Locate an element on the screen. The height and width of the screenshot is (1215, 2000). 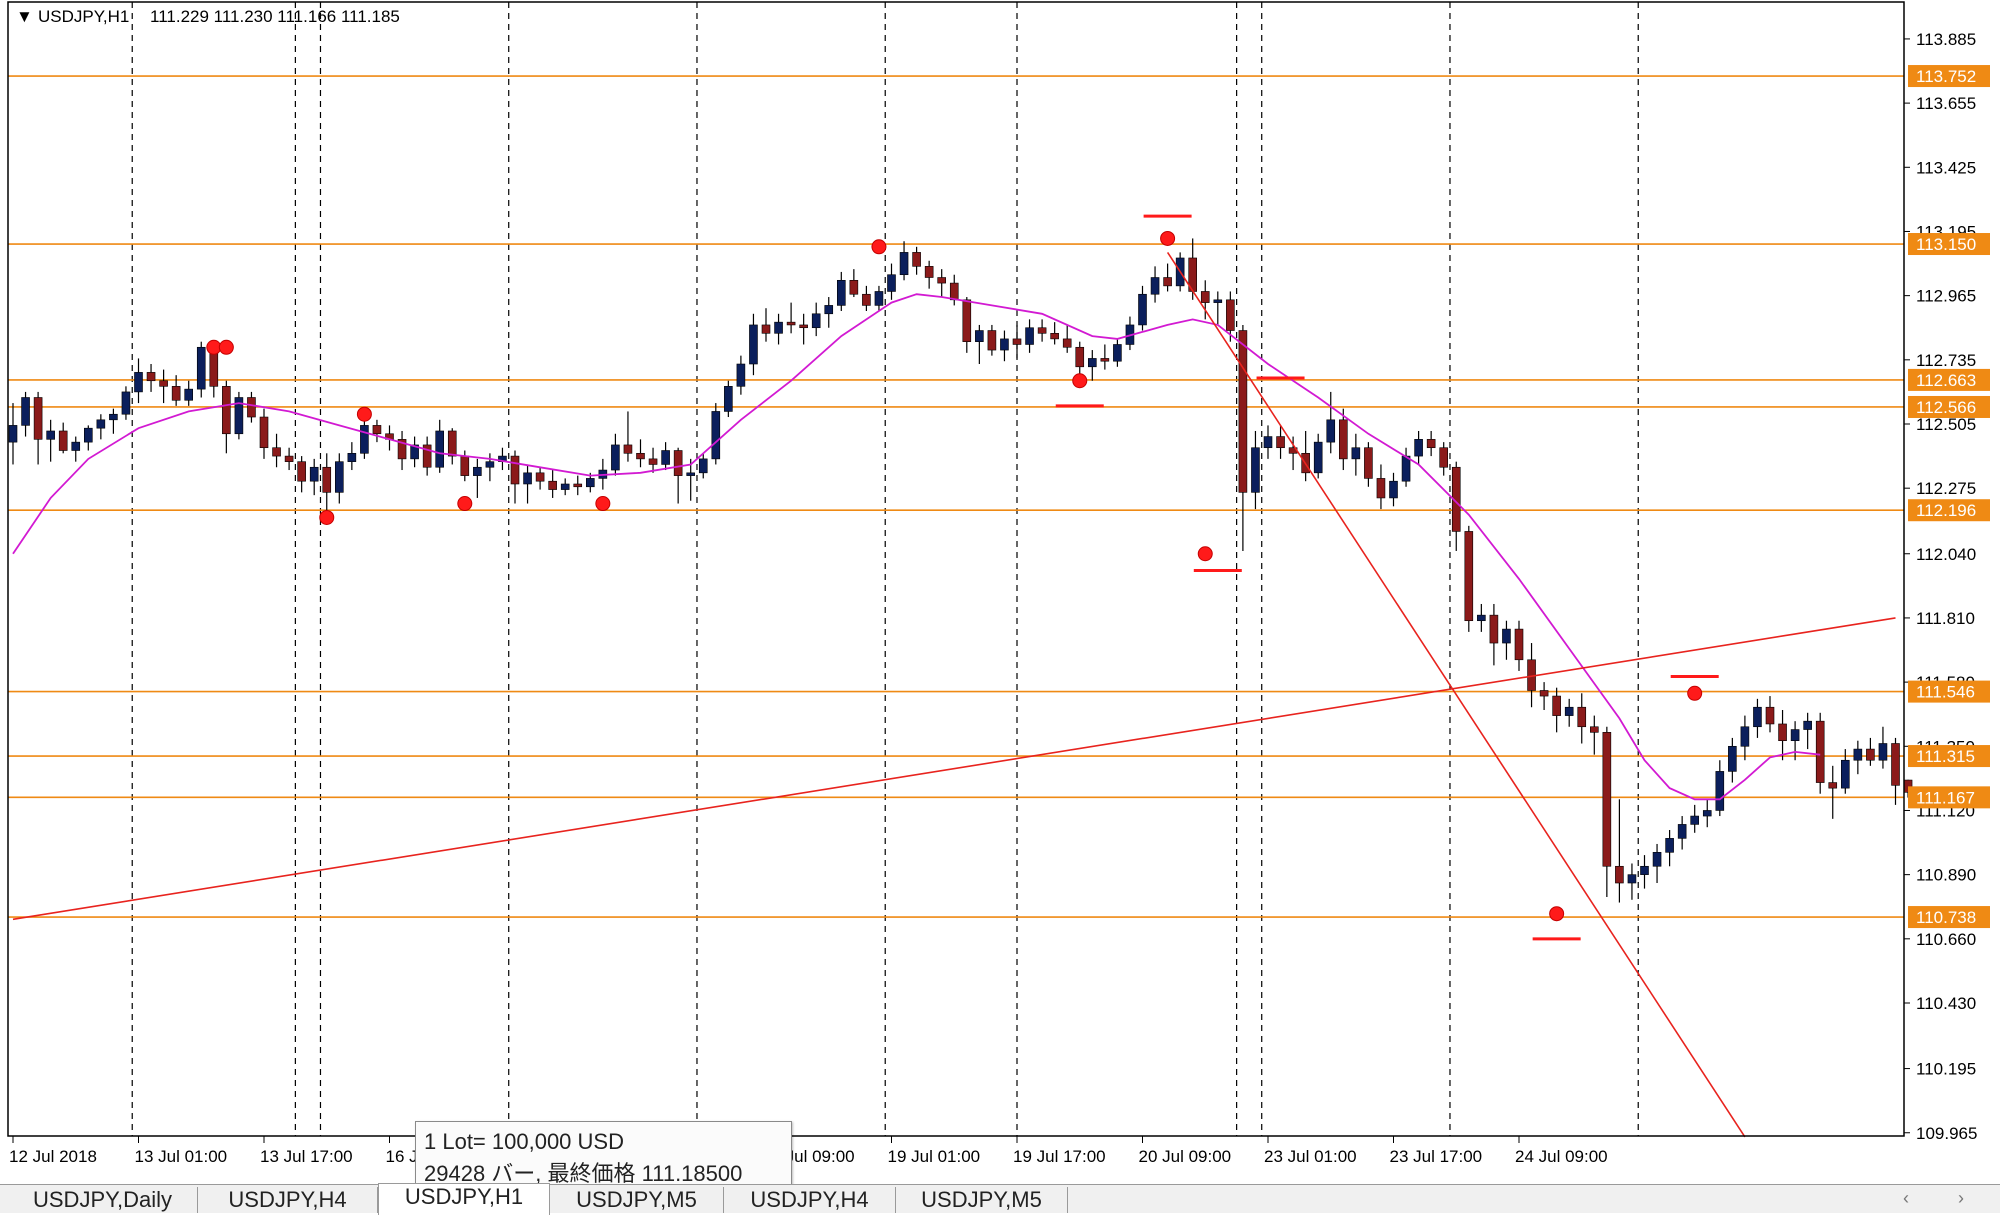
tab-usdjpy-m5: USDJPY,M5 is located at coordinates (637, 1200).